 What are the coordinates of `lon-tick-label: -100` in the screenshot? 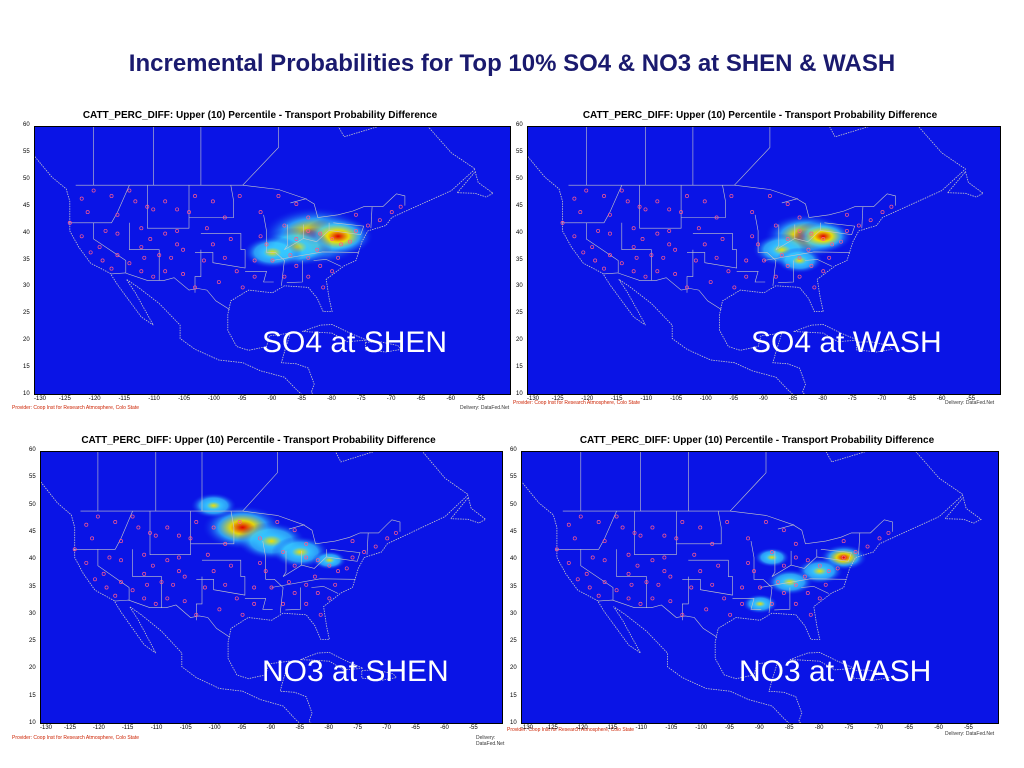 It's located at (213, 399).